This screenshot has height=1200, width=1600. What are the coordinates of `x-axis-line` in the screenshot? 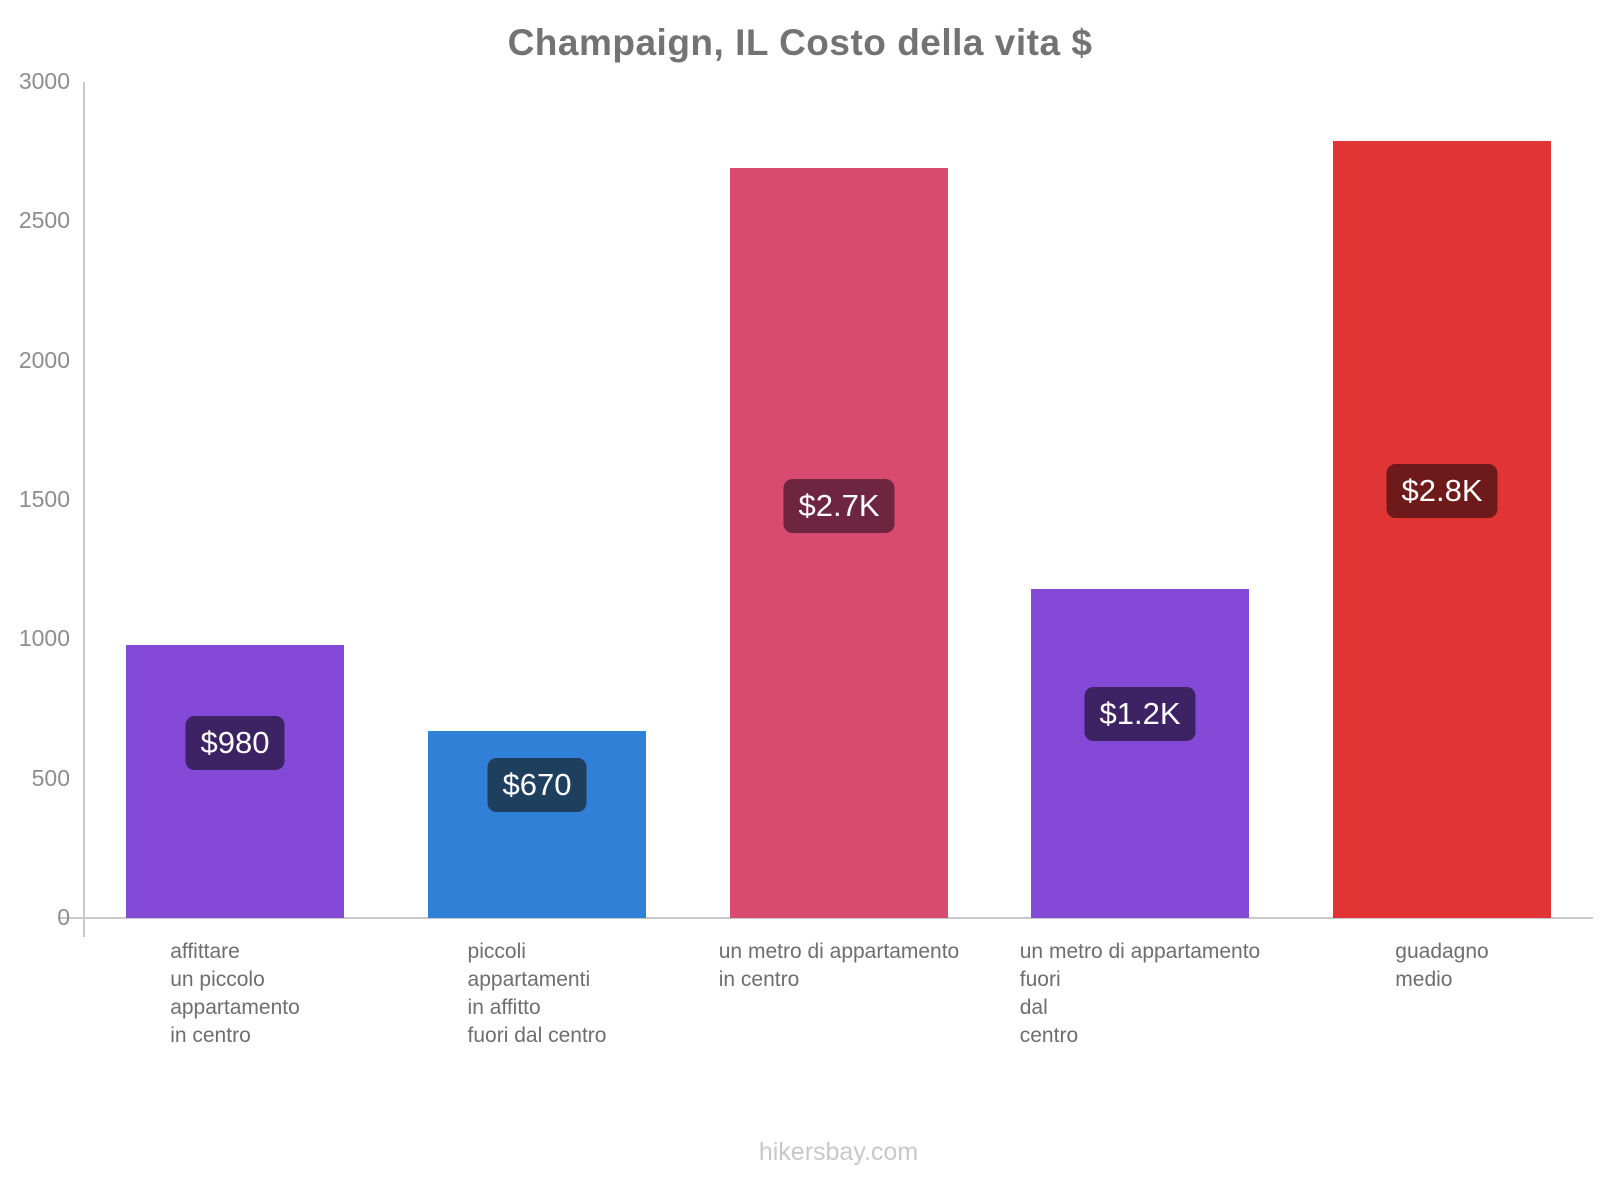 It's located at (825, 918).